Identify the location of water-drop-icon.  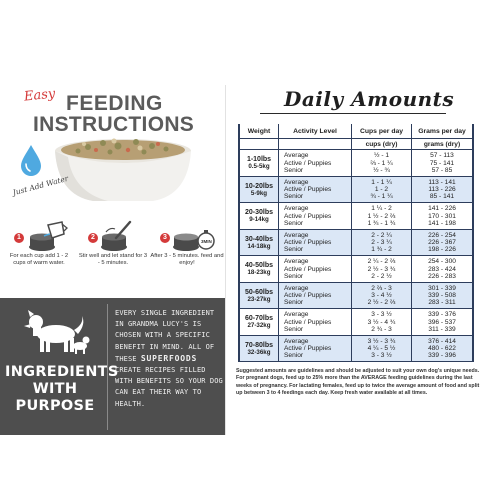
(31, 160).